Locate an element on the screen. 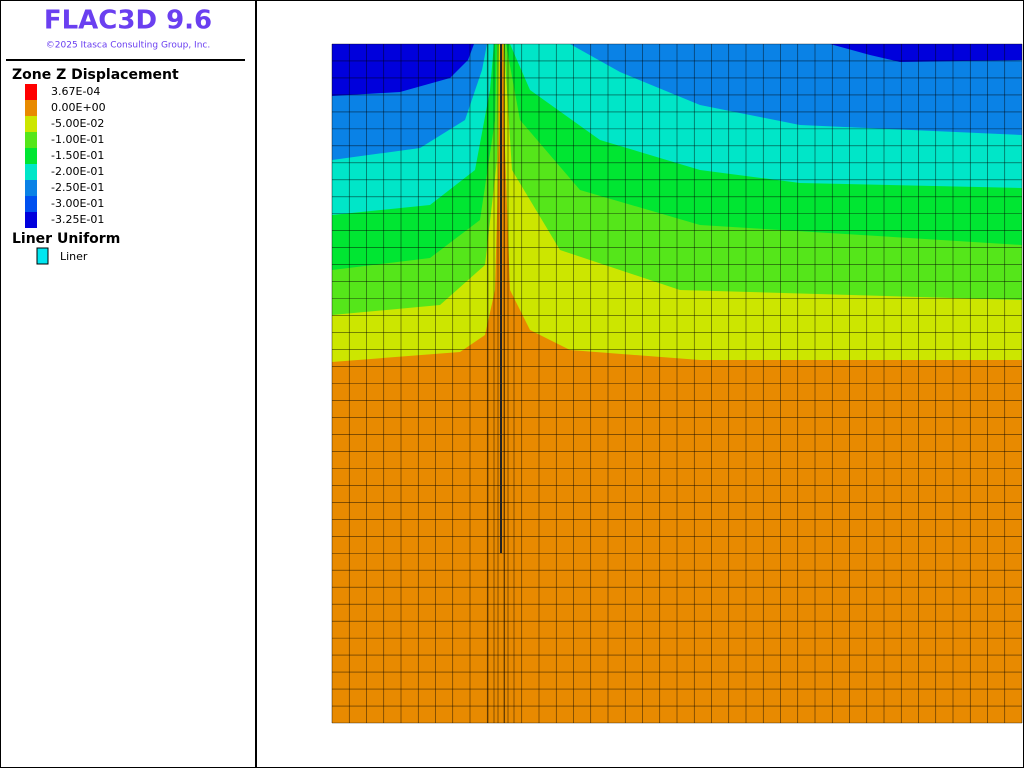  legend-label: -5.00E-02 is located at coordinates (77, 123).